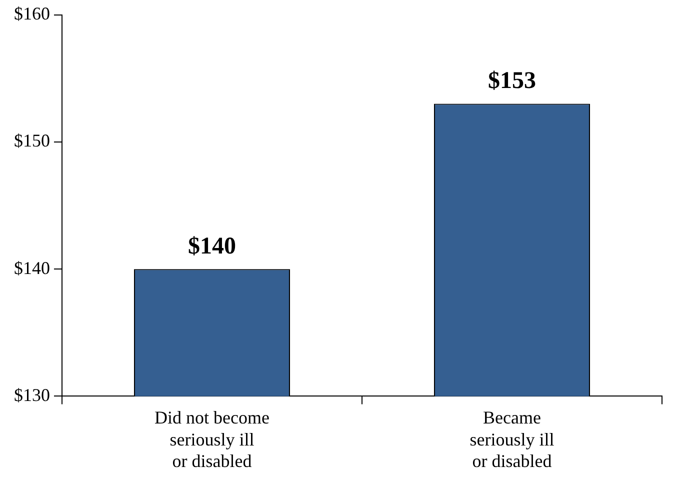 This screenshot has height=483, width=684. I want to click on data-label: $140, so click(212, 246).